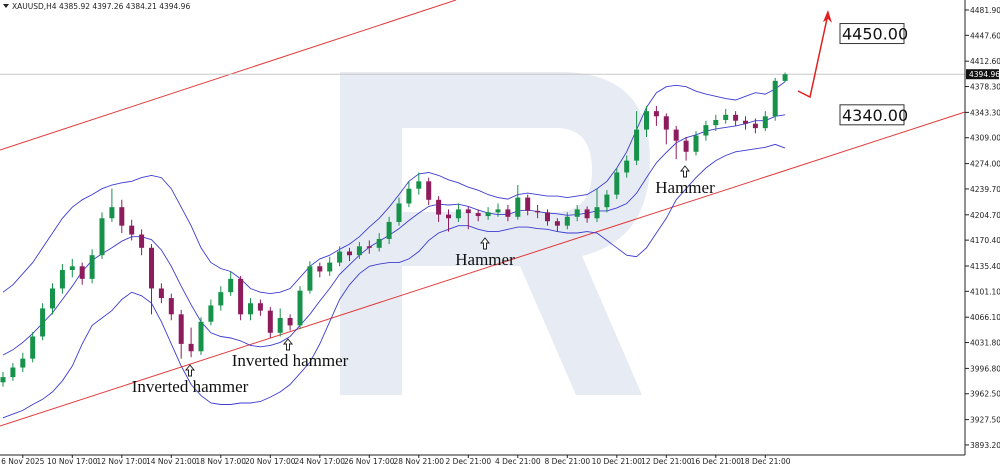  I want to click on x-tick-label: 28 Nov 21:00, so click(419, 461).